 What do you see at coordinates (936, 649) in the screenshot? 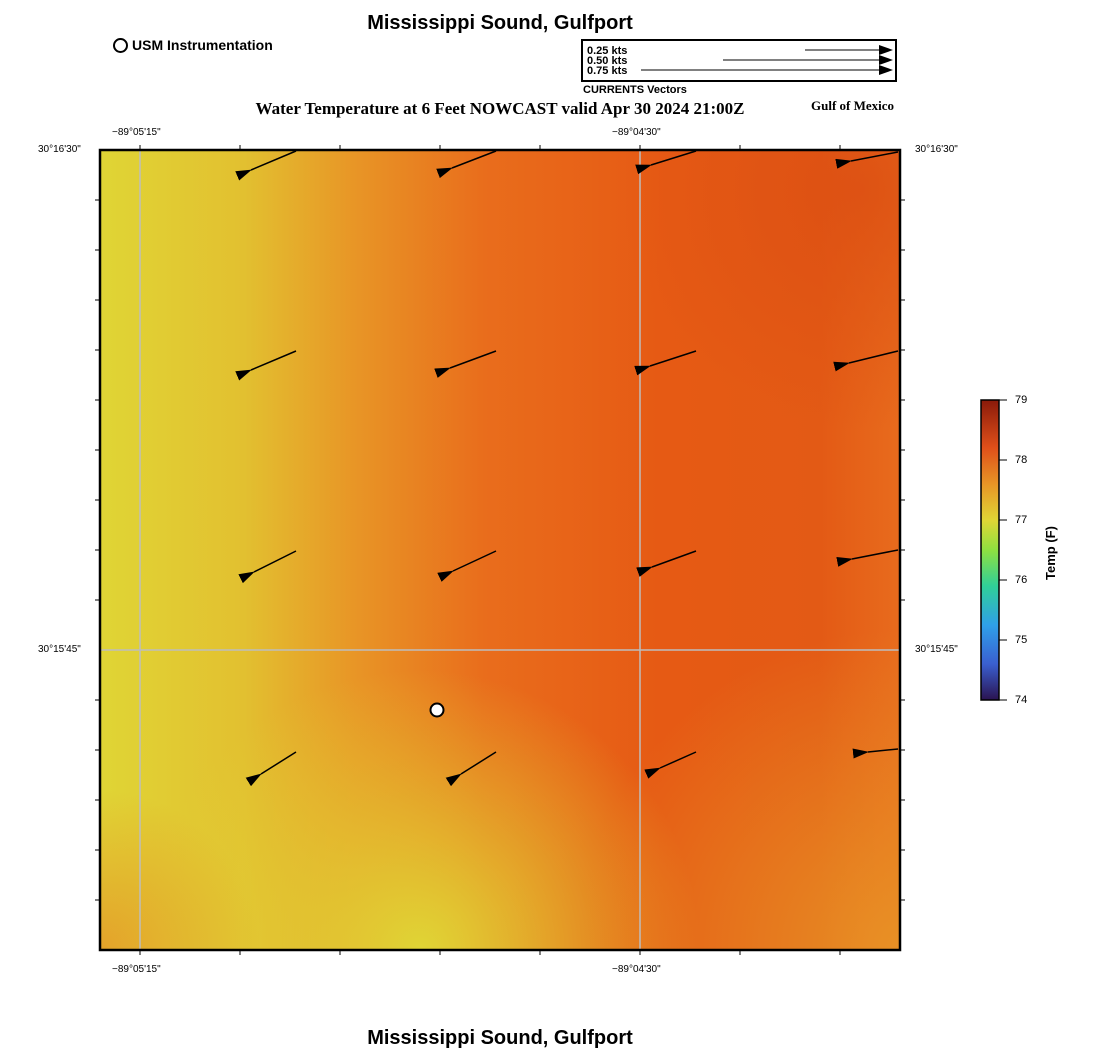
I see `lat-label-right-2: 30°15'45"` at bounding box center [936, 649].